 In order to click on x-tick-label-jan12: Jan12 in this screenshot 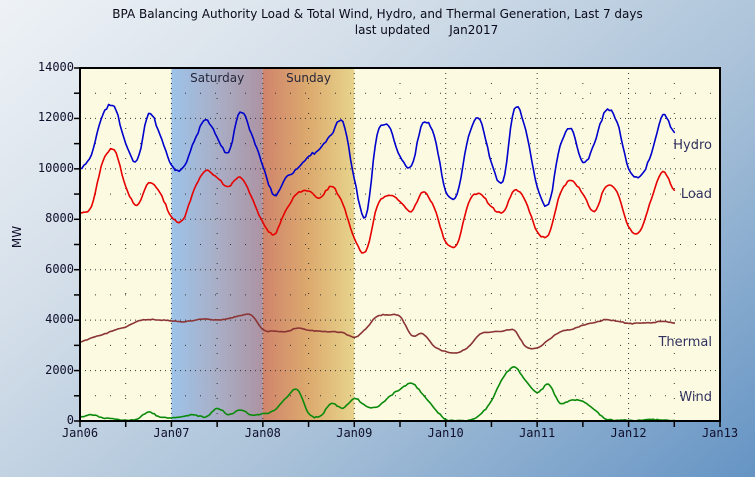, I will do `click(628, 433)`.